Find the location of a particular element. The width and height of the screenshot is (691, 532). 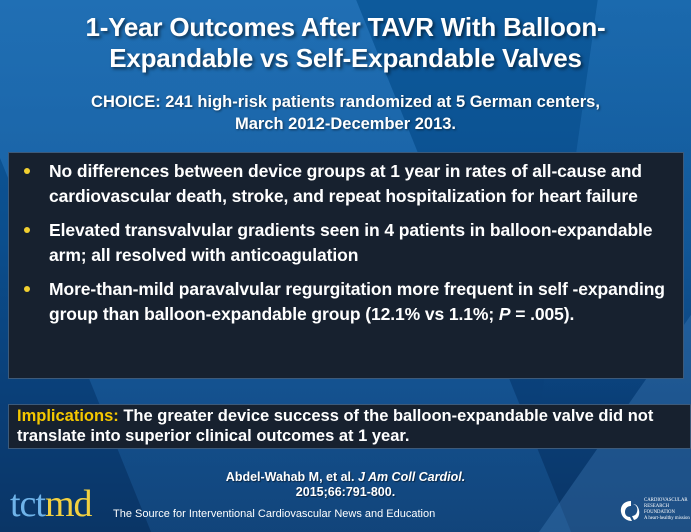

crf-line-3: FOUNDATION is located at coordinates (659, 512).